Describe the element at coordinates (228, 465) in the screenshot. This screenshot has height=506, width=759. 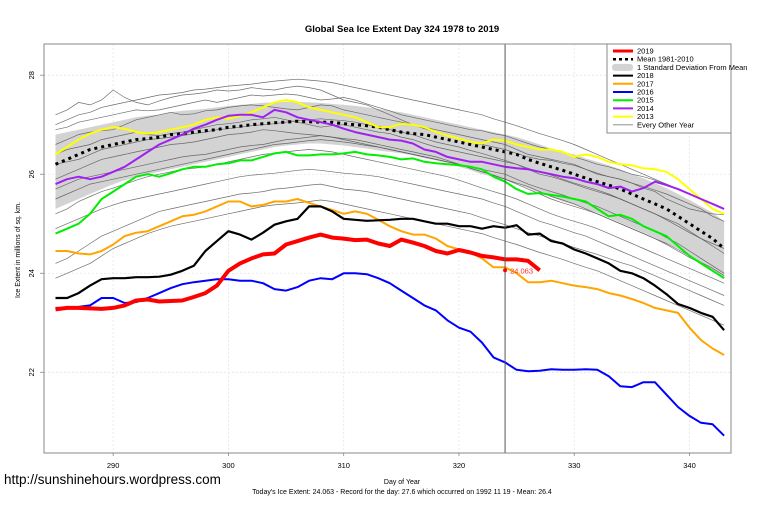
I see `x-tick-label: 300` at that location.